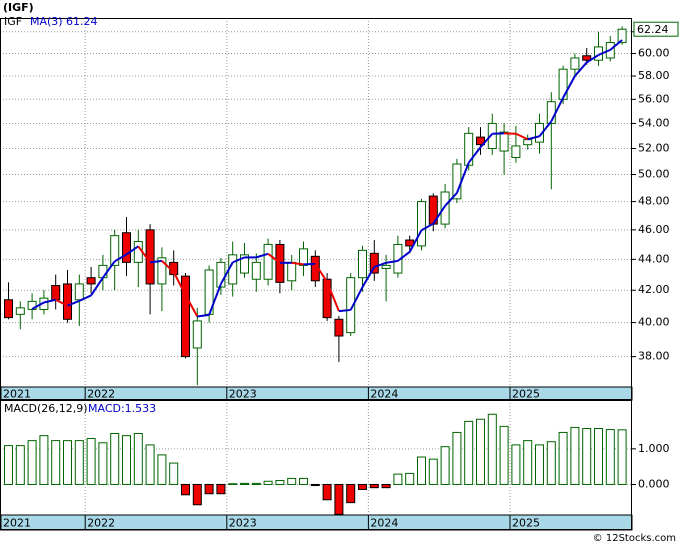 The image size is (680, 546). What do you see at coordinates (101, 394) in the screenshot?
I see `x-tick-label: 2022` at bounding box center [101, 394].